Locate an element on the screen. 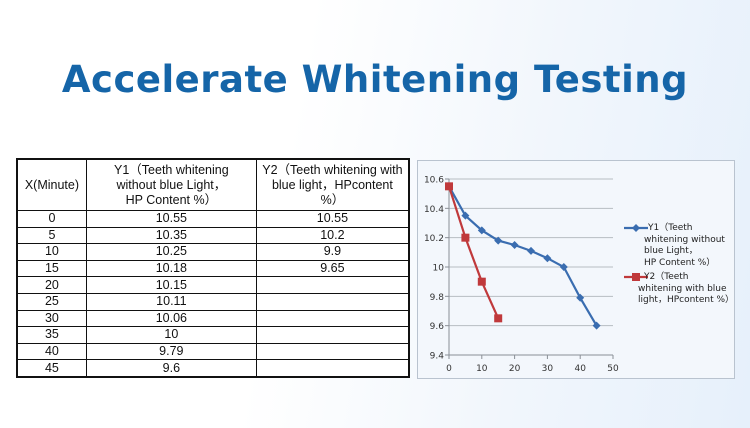 Image resolution: width=750 pixels, height=428 pixels. cell-y1: 9.79 is located at coordinates (171, 351).